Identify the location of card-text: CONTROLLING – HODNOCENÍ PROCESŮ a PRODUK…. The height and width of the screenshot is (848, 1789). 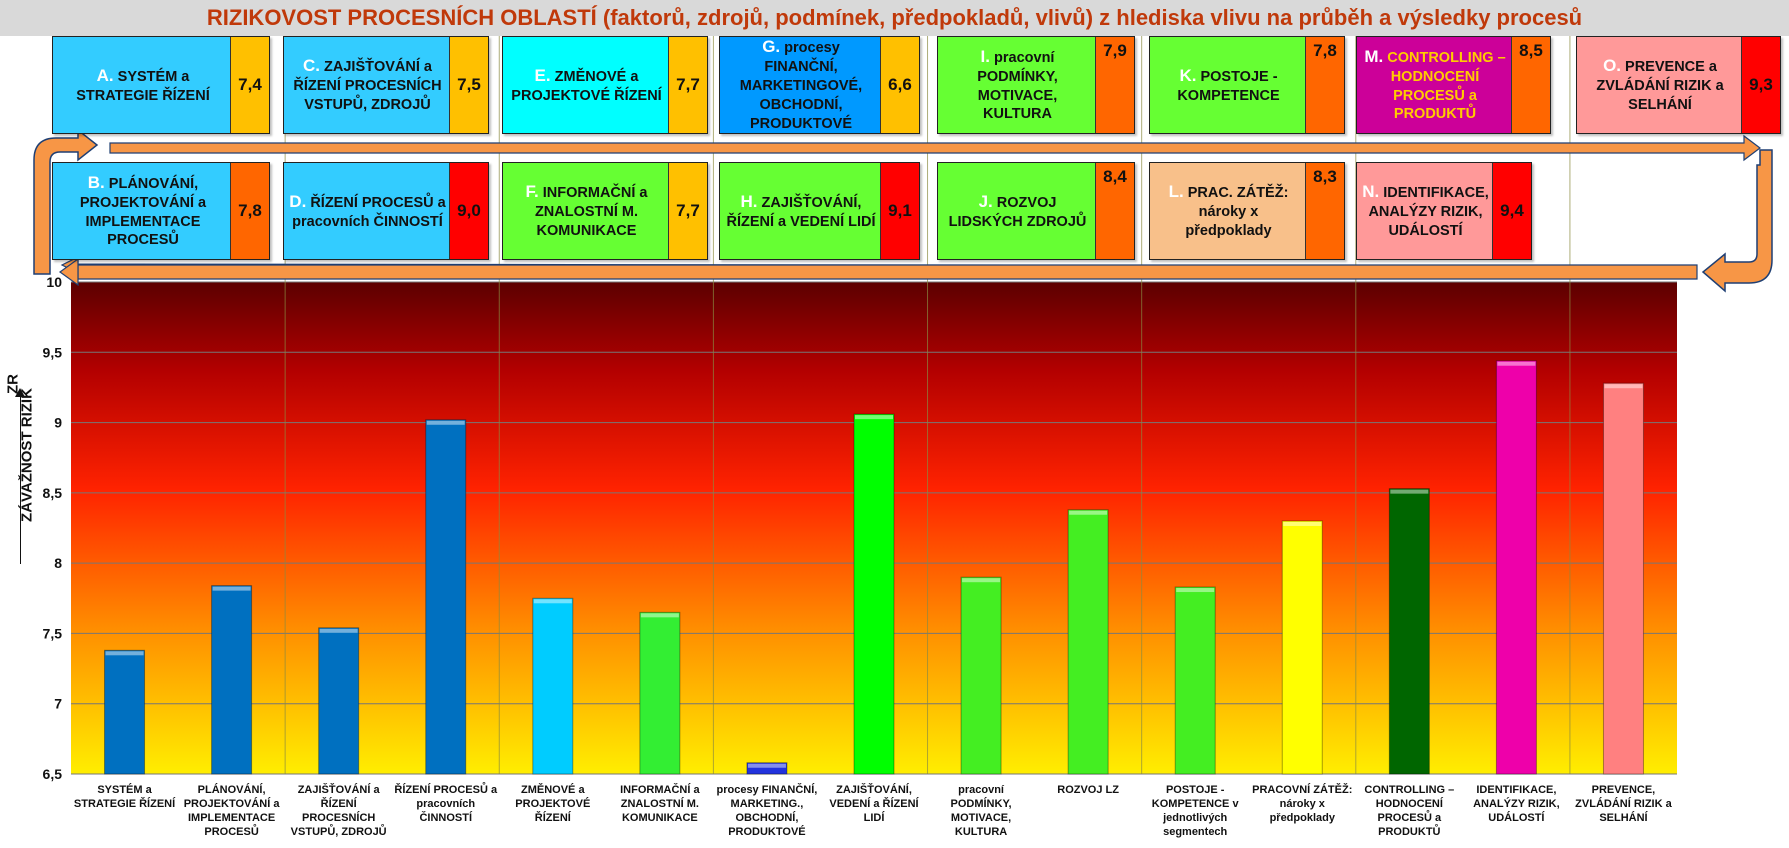
(1444, 86).